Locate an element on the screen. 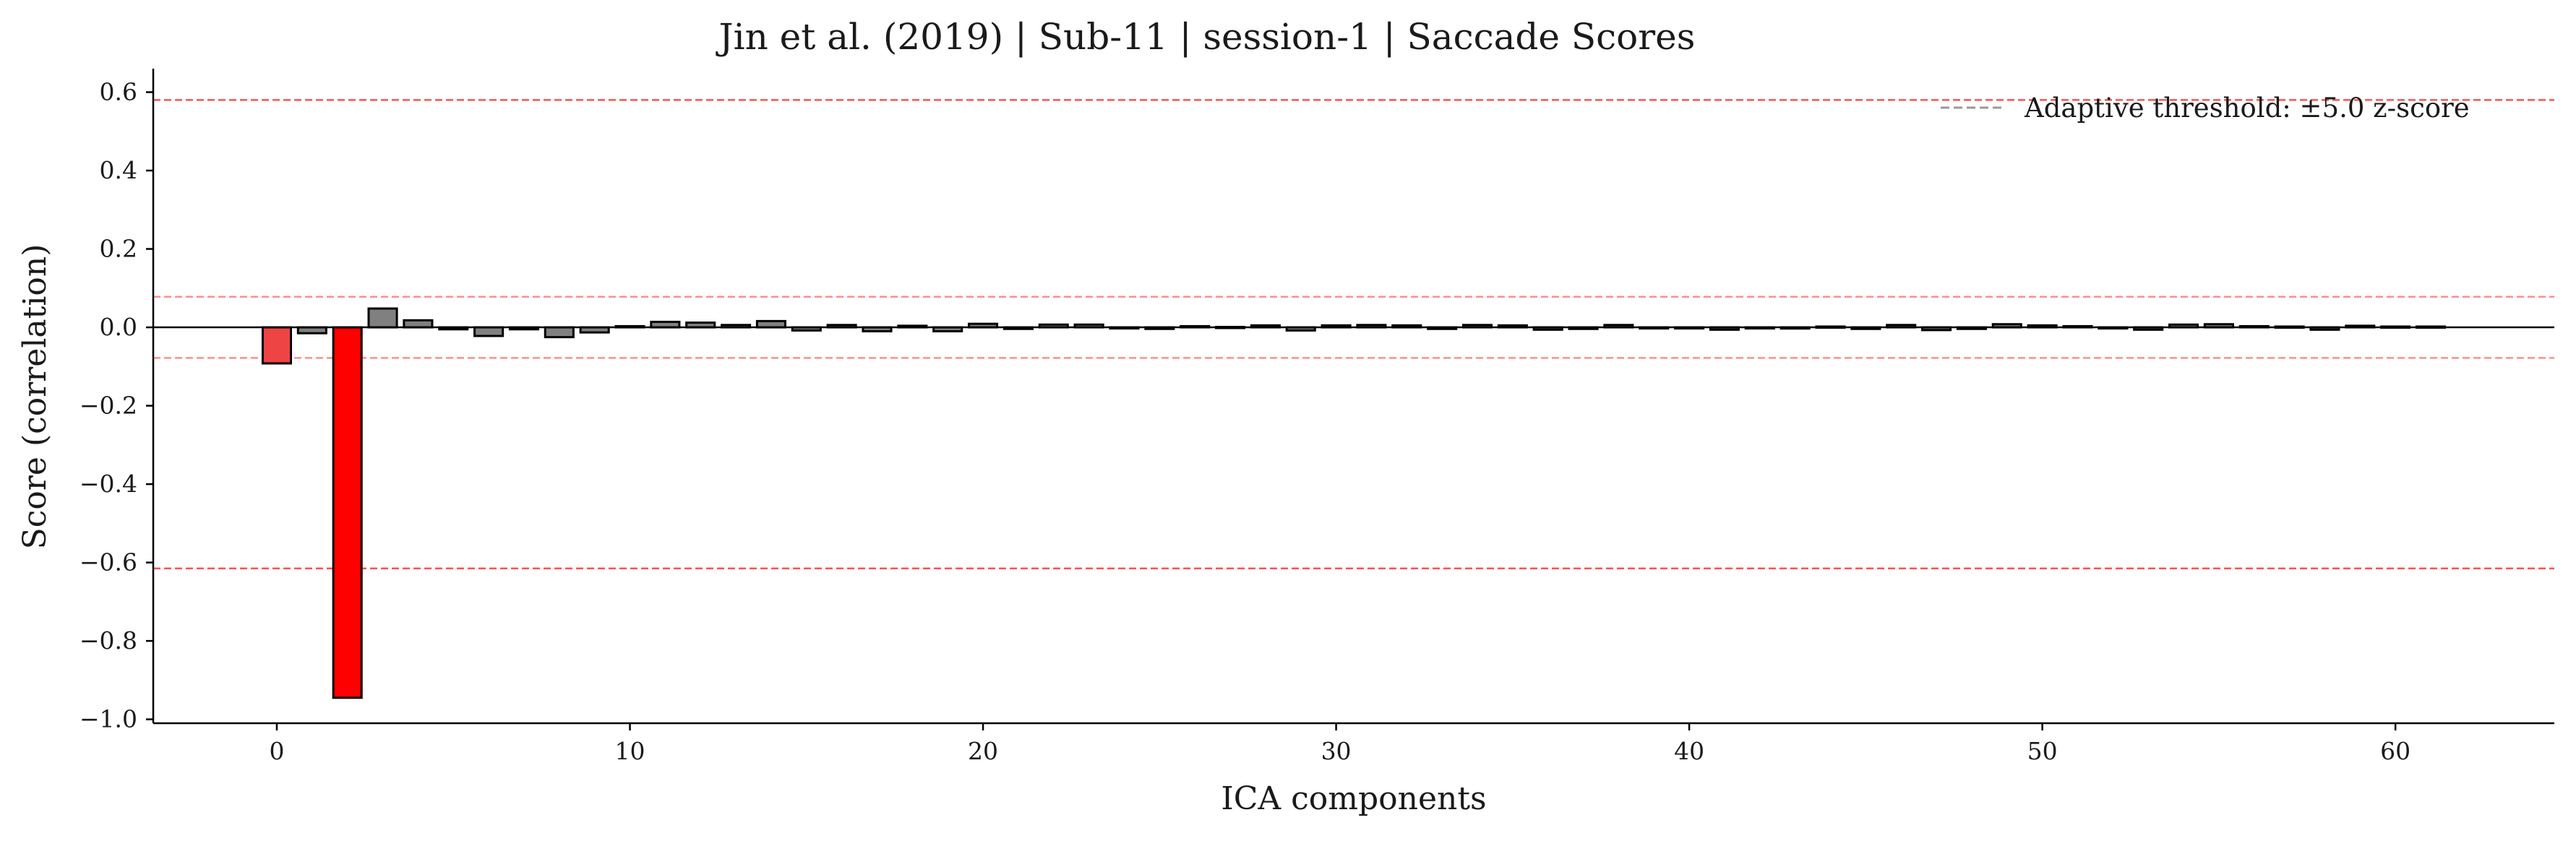  y-tick-label: −0.4 is located at coordinates (109, 484).